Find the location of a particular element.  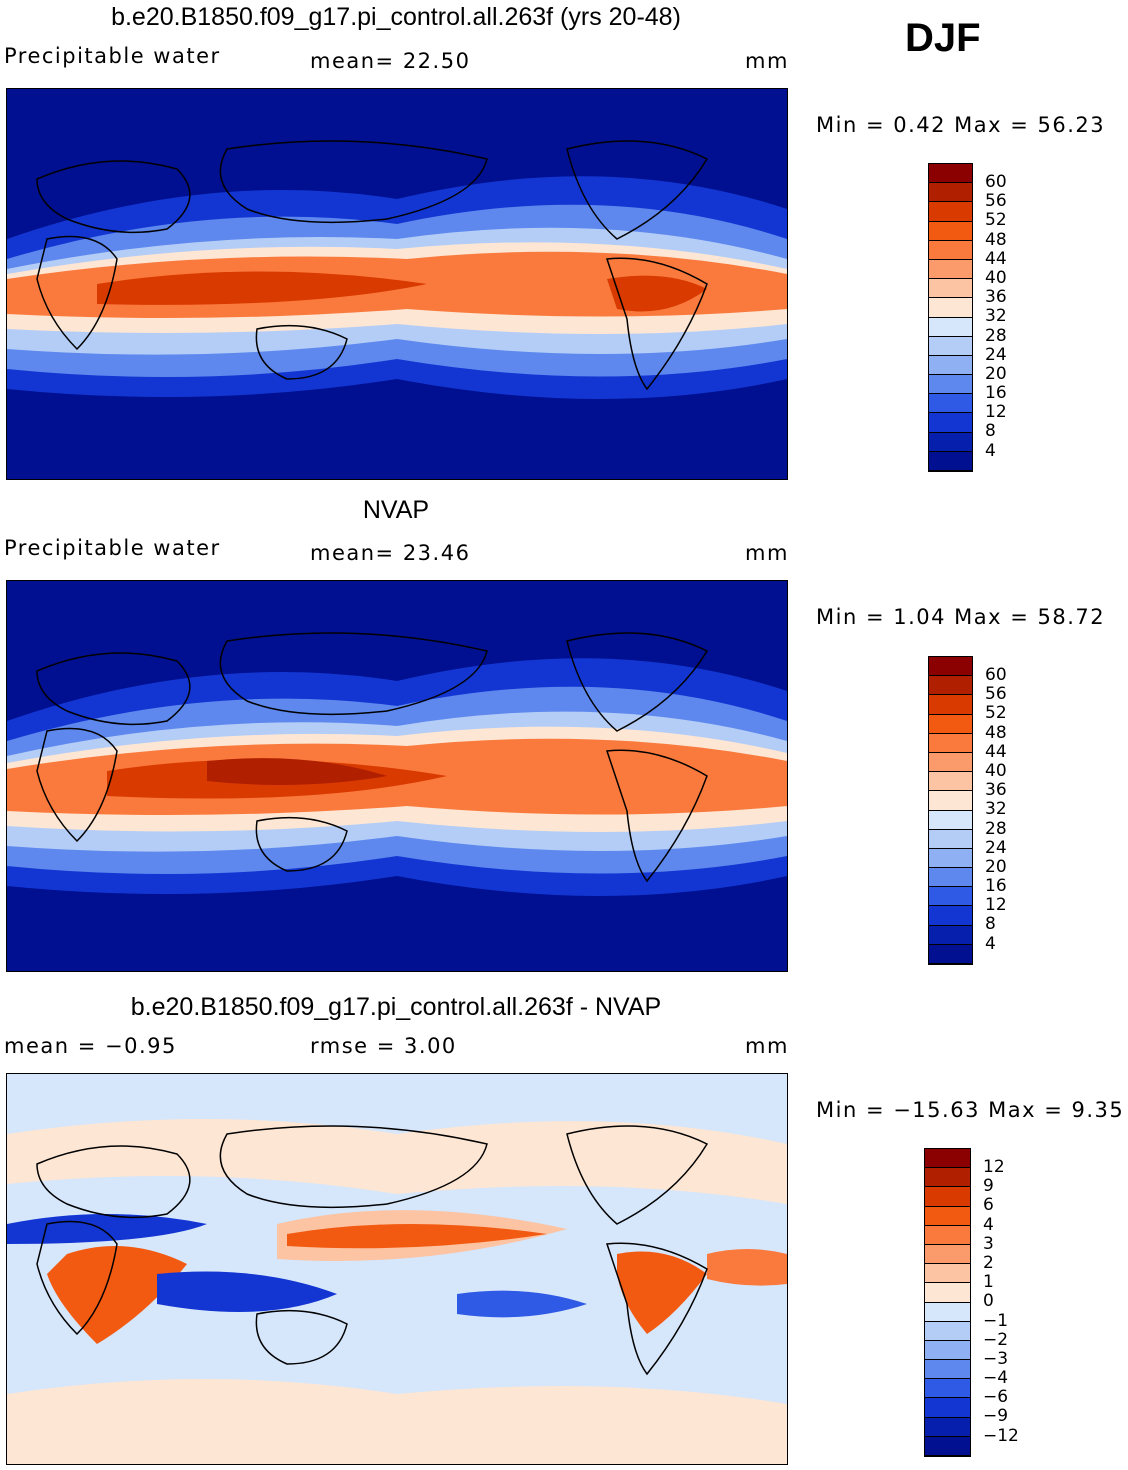

colorbar-tick-label: 2 is located at coordinates (988, 1262).